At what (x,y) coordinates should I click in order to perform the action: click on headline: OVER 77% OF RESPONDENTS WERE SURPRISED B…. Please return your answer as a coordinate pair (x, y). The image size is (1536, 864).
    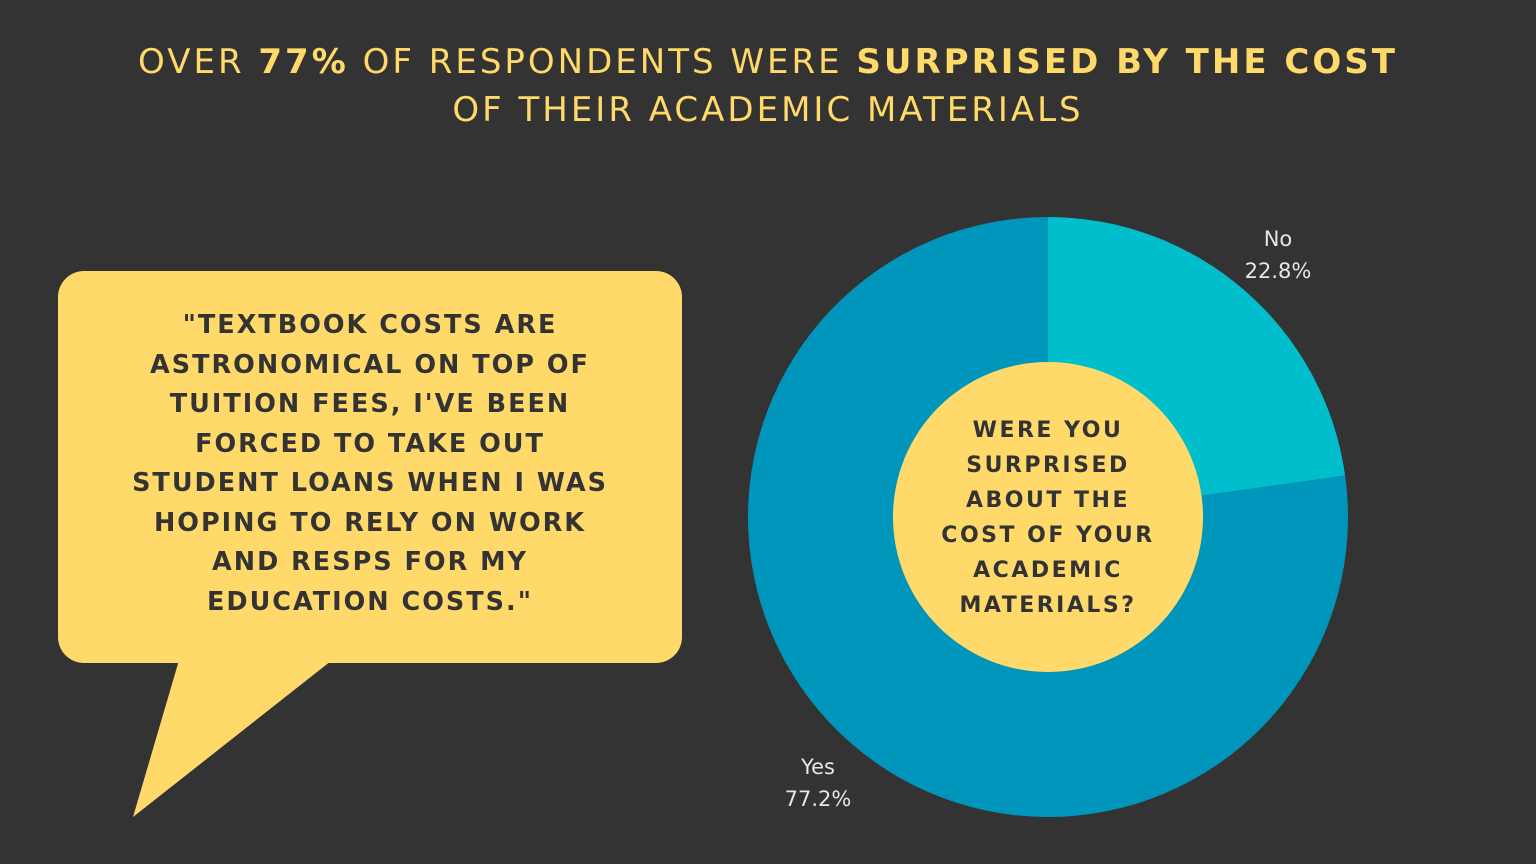
    Looking at the image, I should click on (768, 86).